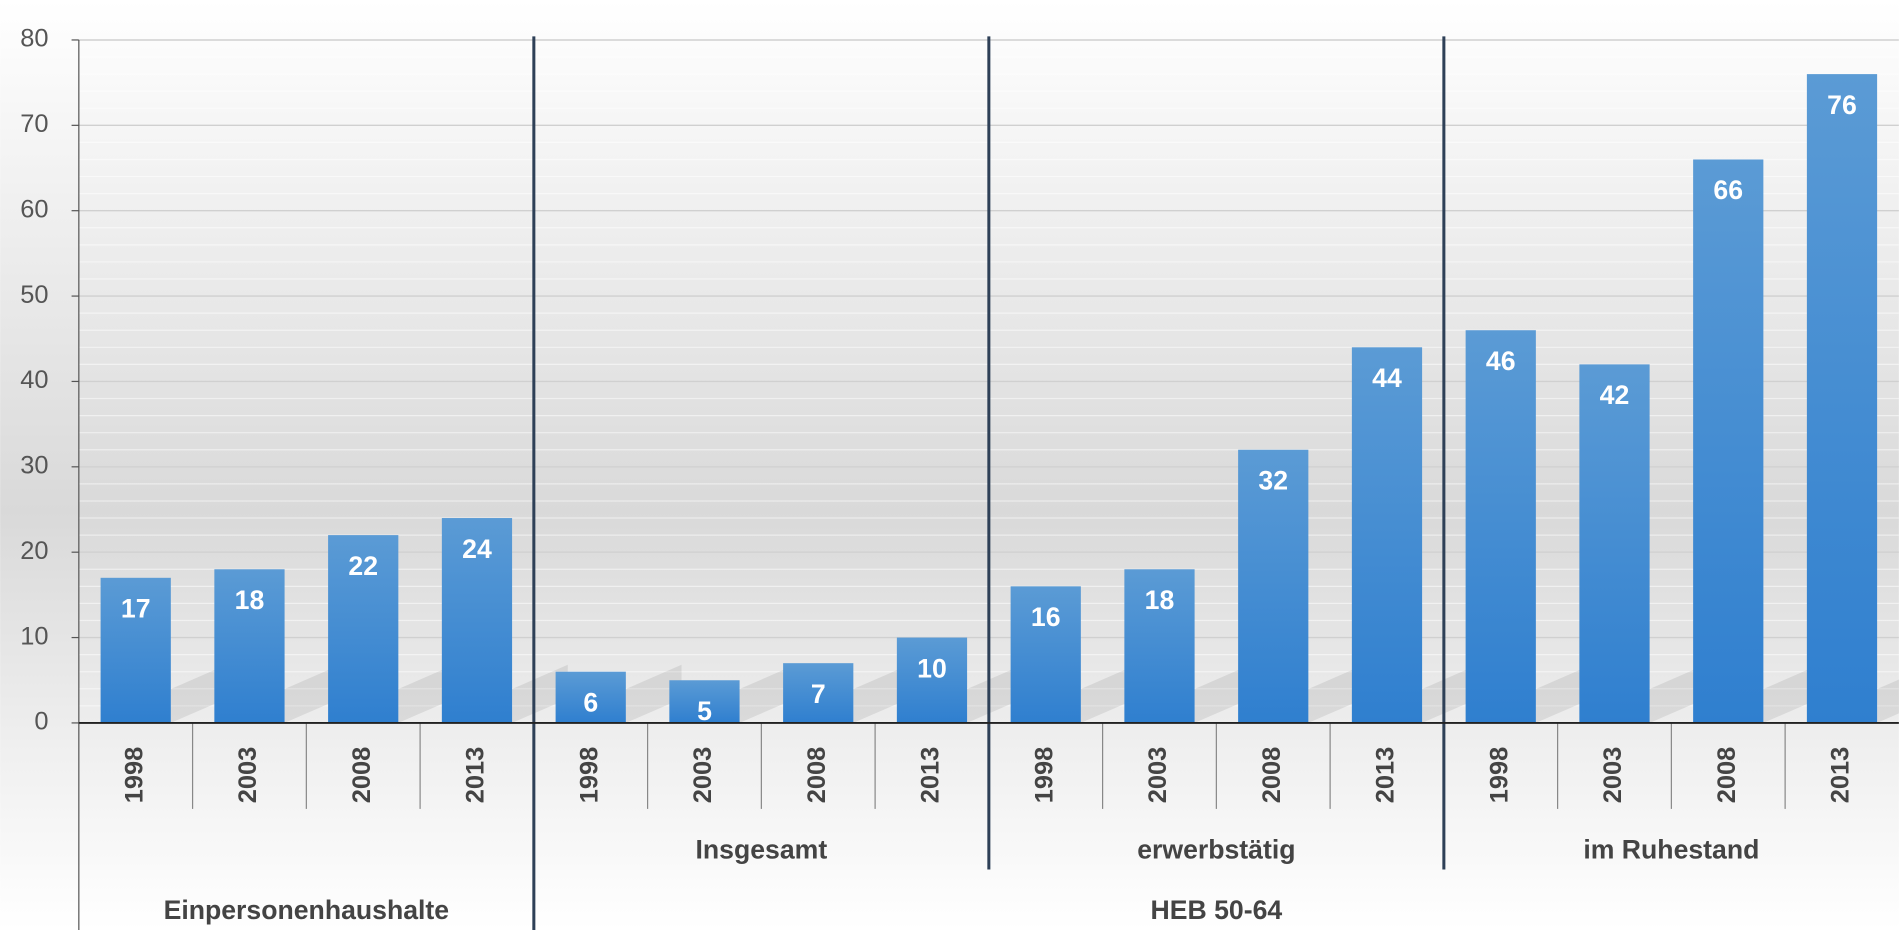 Image resolution: width=1899 pixels, height=930 pixels. Describe the element at coordinates (34, 380) in the screenshot. I see `y-tick-label: 40` at that location.